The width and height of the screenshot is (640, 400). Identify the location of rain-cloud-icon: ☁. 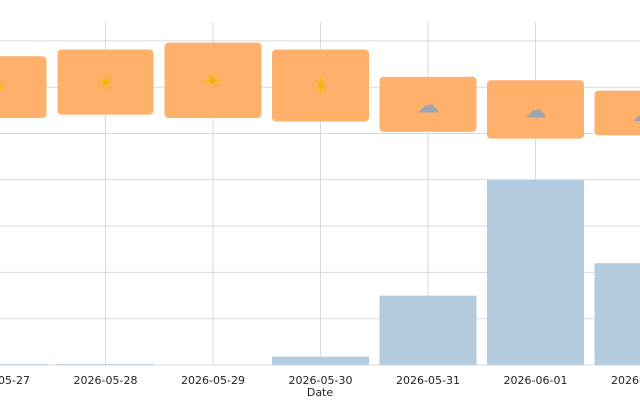
(428, 105).